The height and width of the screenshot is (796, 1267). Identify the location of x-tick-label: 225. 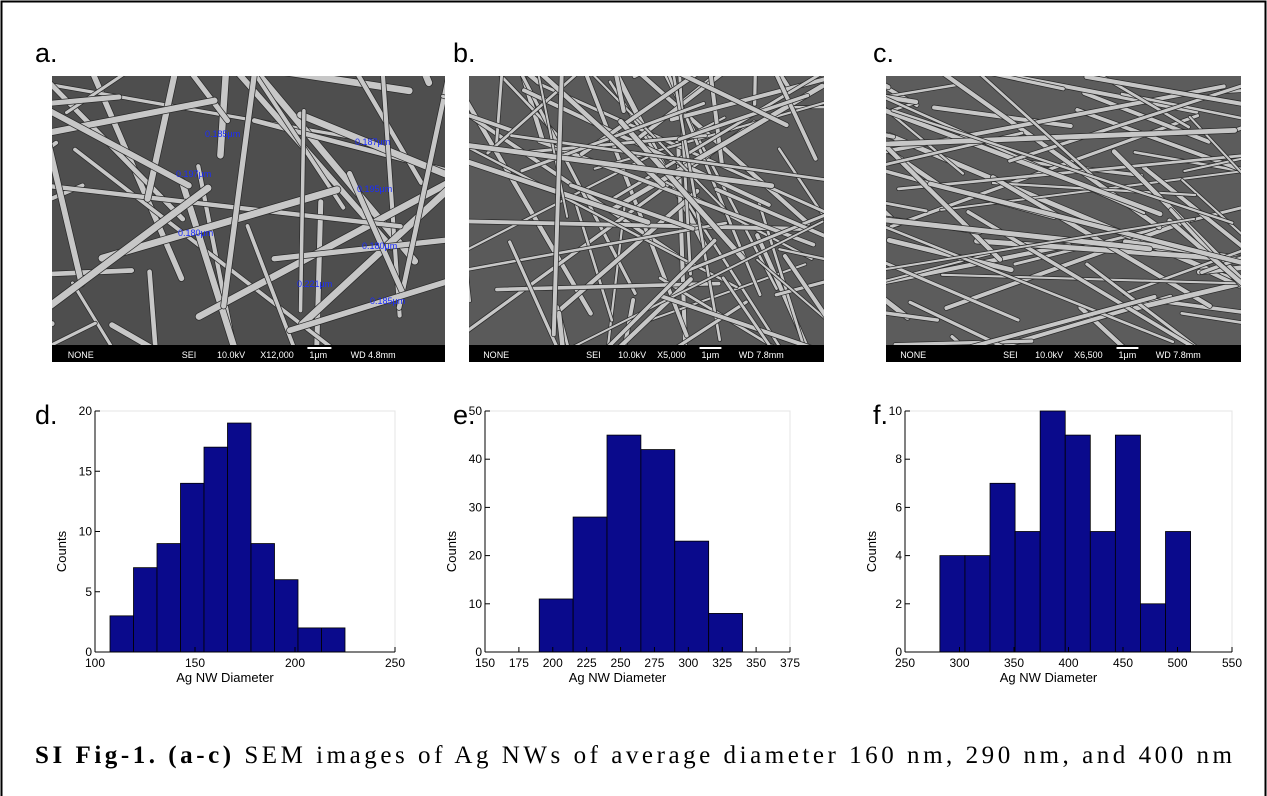
(587, 663).